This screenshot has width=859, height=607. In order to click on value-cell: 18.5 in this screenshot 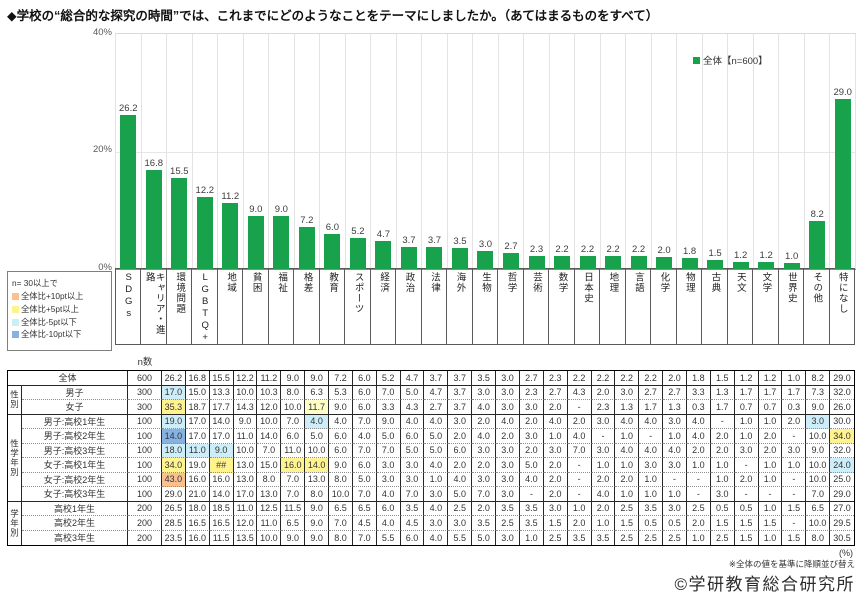, I will do `click(221, 508)`.